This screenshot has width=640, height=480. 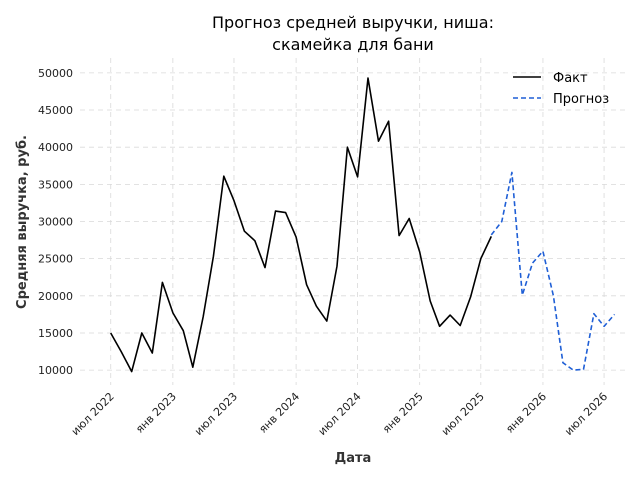 I want to click on legend-label-fact: Факт, so click(x=570, y=78).